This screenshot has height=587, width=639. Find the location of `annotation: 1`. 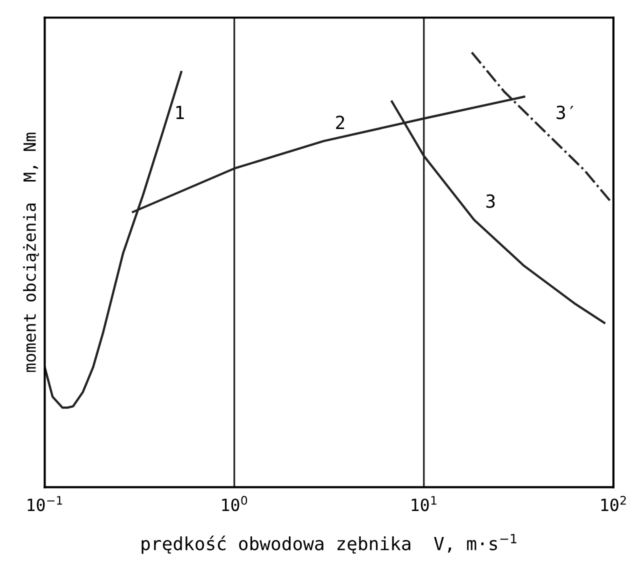

annotation: 1 is located at coordinates (180, 113).